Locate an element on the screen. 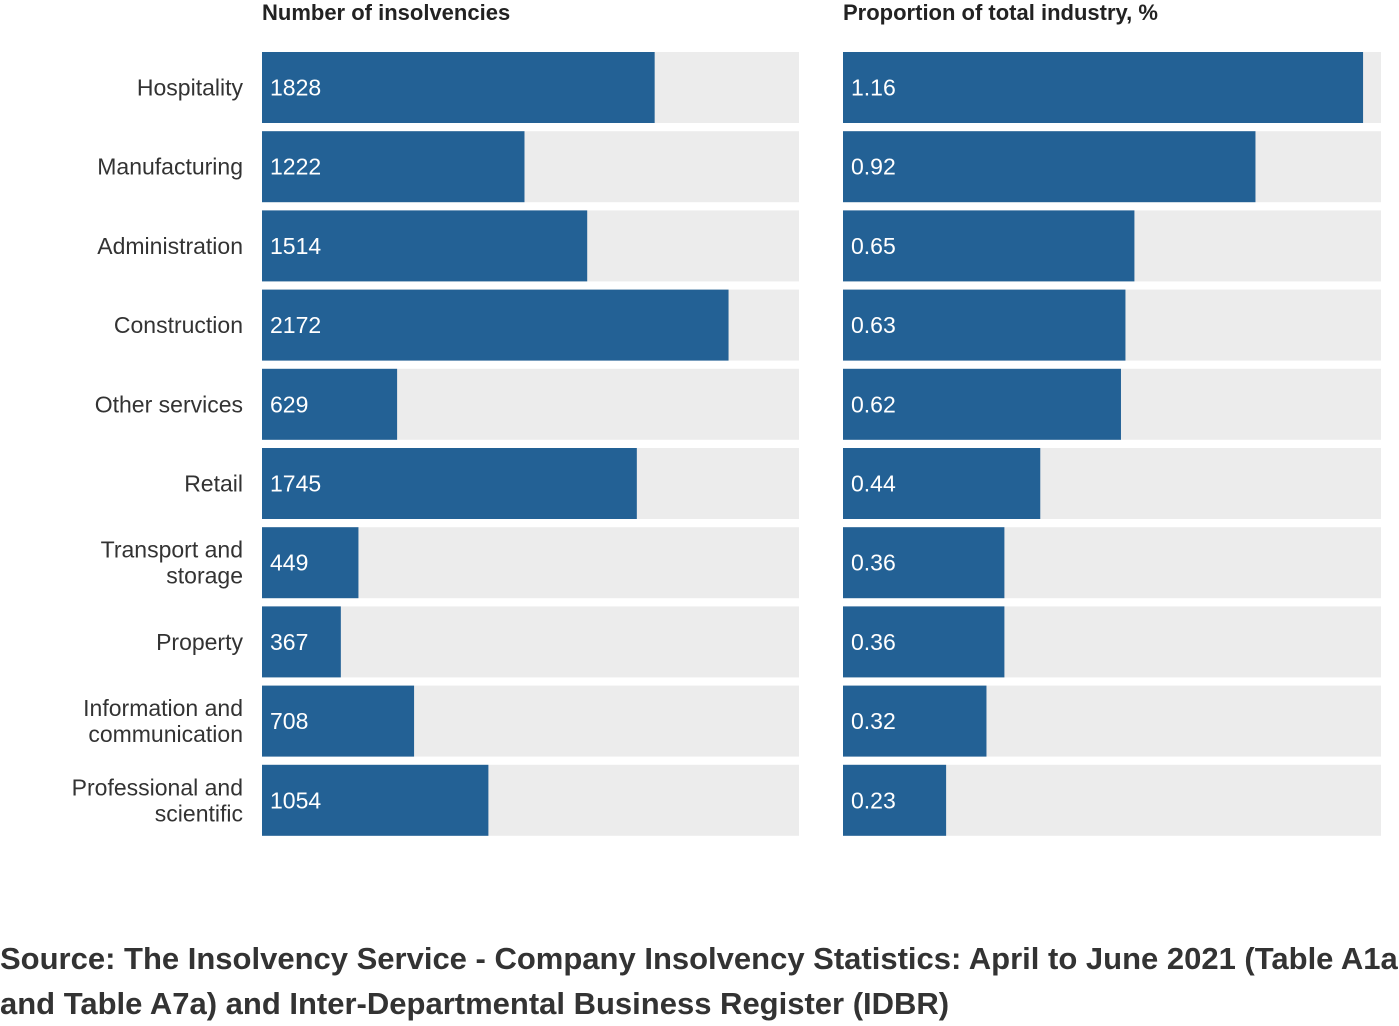 This screenshot has height=1026, width=1399. bar-value-label: 1828 is located at coordinates (295, 88).